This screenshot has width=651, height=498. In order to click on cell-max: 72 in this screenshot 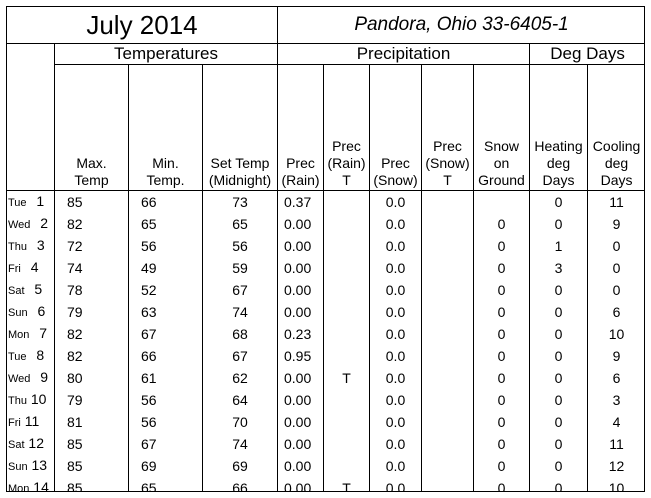, I will do `click(91, 246)`.